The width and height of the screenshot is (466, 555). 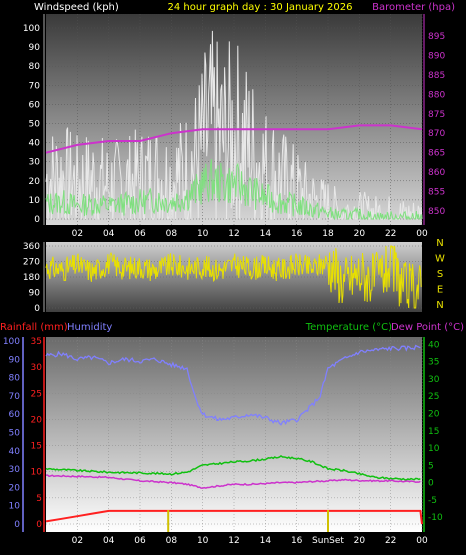 I want to click on wind-y-tick-label: 40, so click(x=35, y=144).